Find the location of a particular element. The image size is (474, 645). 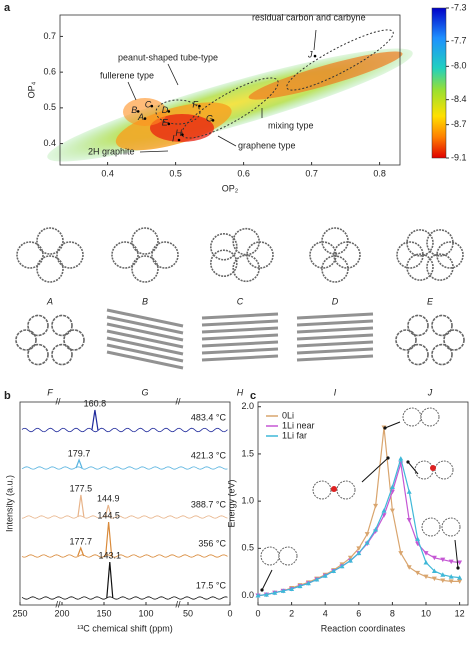

structure-label: C is located at coordinates (240, 301).